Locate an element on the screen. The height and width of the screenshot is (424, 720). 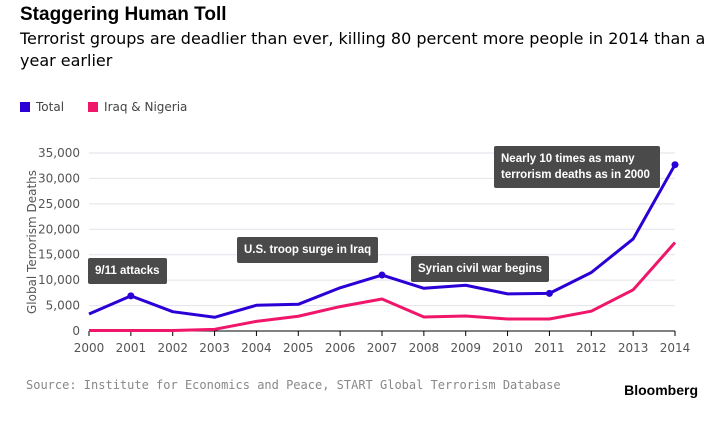
bloomberg-logo: Bloomberg is located at coordinates (661, 390).